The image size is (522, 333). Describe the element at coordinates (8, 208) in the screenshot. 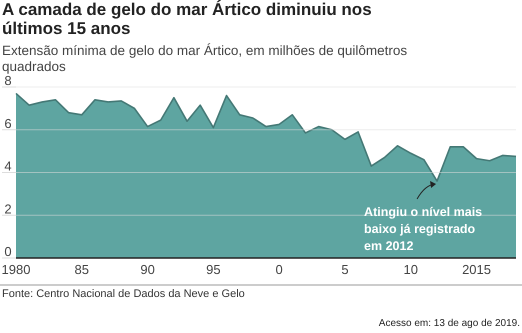

I see `y-tick-label: 2` at that location.